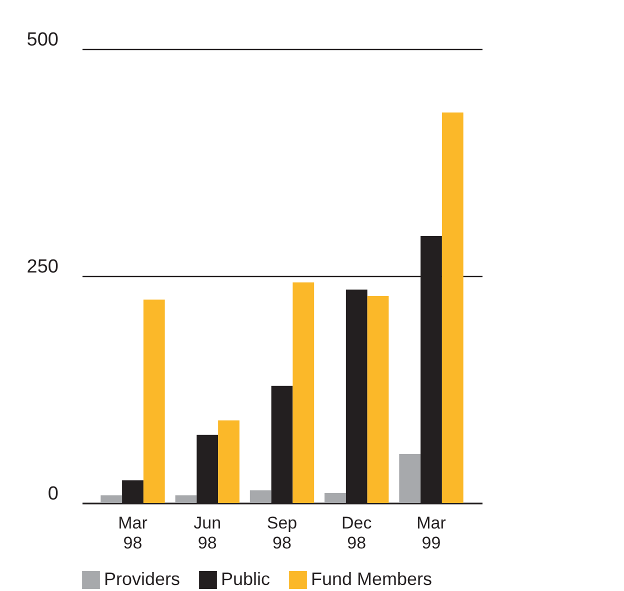 This screenshot has width=624, height=591. Describe the element at coordinates (431, 533) in the screenshot. I see `x-tick-label: Mar 99` at that location.